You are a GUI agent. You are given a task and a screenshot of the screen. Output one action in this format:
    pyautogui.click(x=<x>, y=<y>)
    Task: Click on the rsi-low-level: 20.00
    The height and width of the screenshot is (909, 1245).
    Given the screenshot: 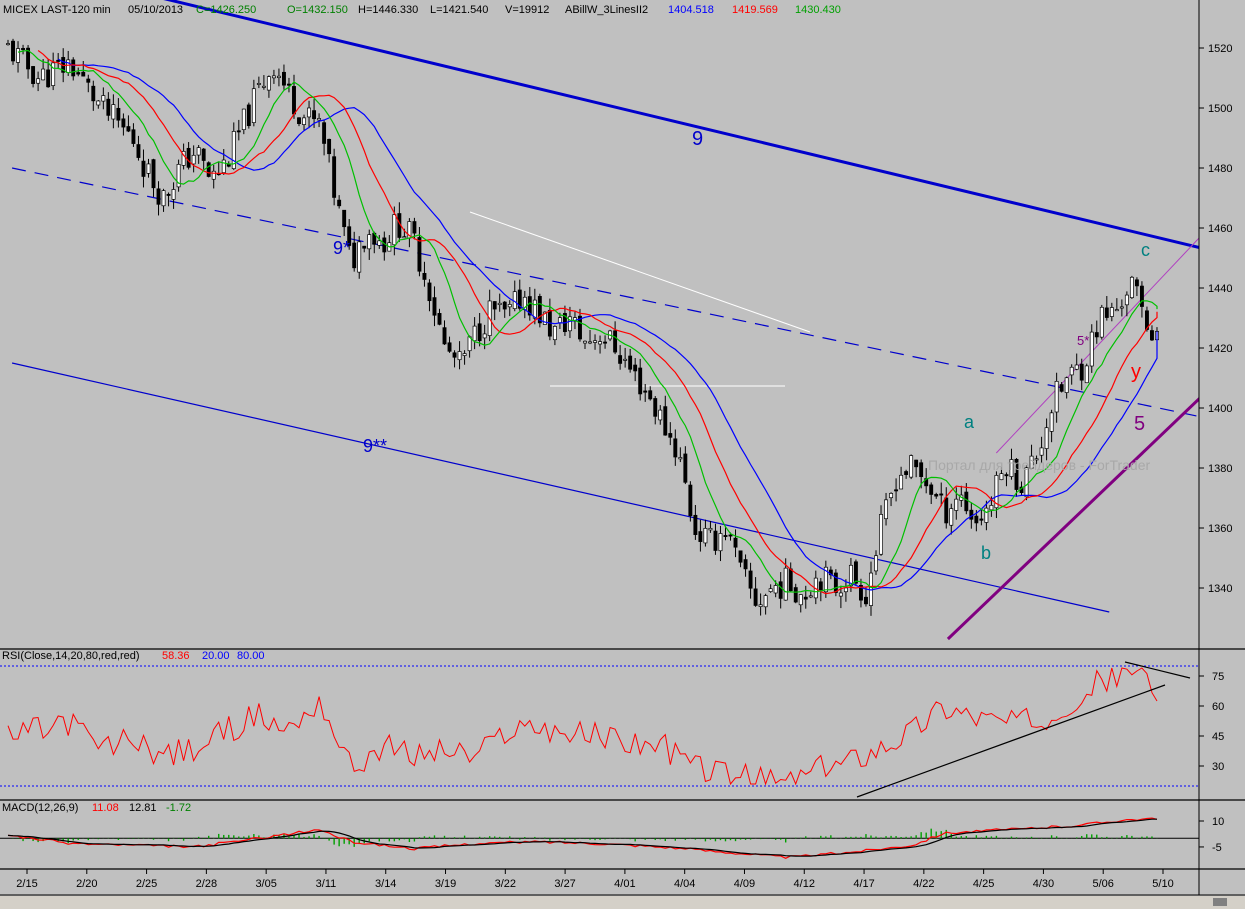 What is the action you would take?
    pyautogui.click(x=216, y=656)
    